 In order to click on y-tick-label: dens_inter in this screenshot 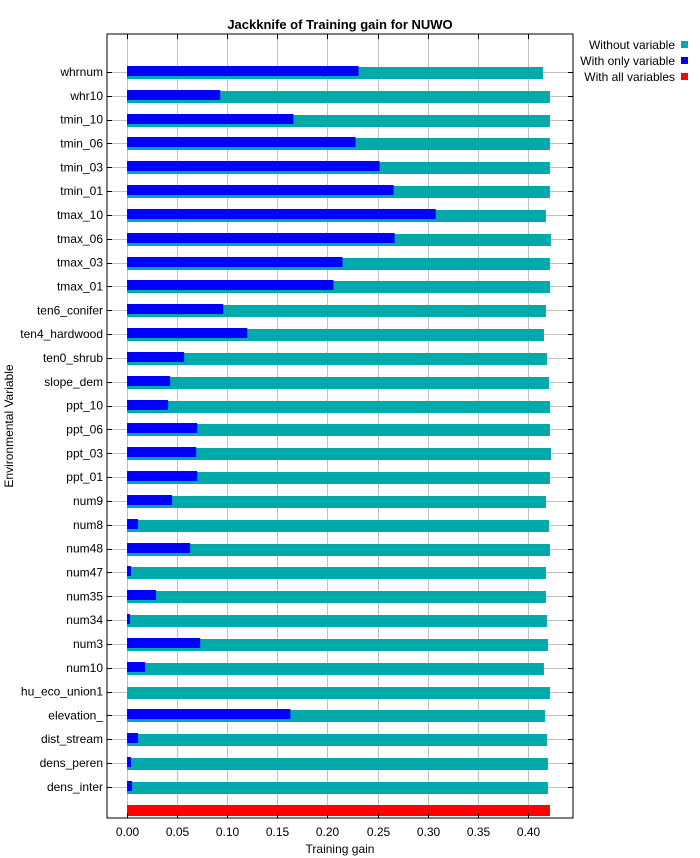, I will do `click(75, 787)`.